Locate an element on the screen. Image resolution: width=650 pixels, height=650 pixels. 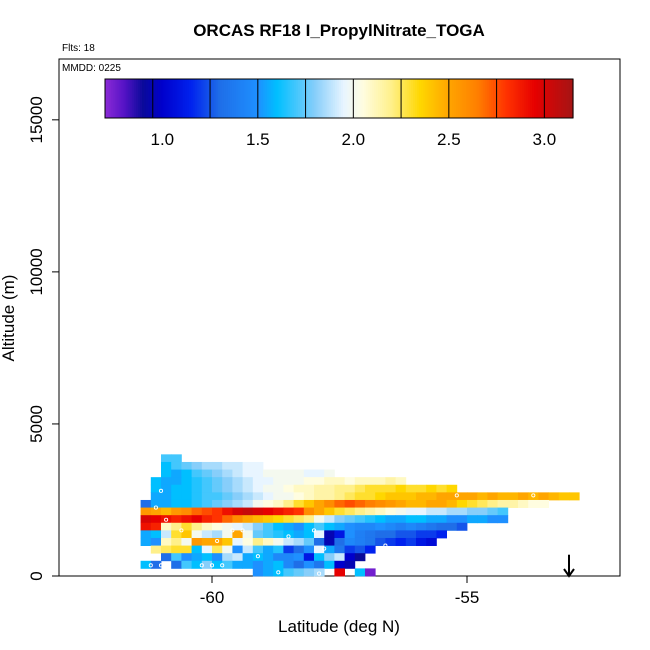
x-axis-label: Latitude (deg N) is located at coordinates (339, 626).